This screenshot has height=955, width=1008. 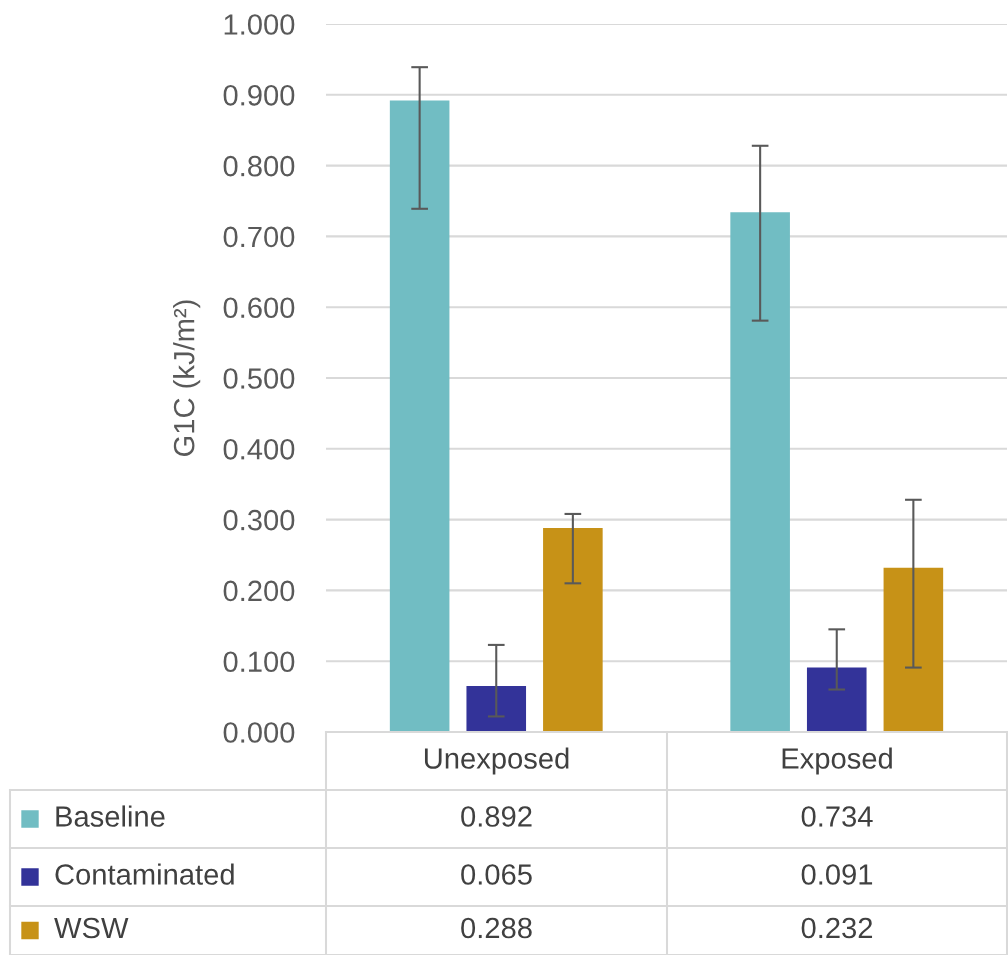 I want to click on y-tick-label: 0.000, so click(x=259, y=732).